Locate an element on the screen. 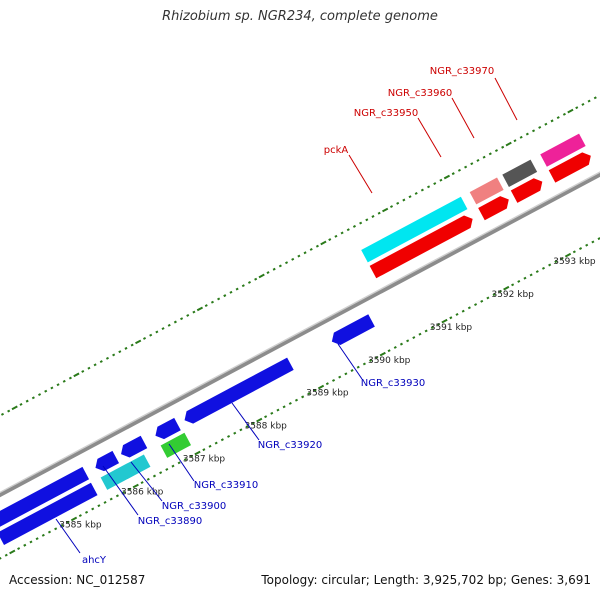 The image size is (600, 600). feature-NGR-c33950-pink is located at coordinates (486, 191).